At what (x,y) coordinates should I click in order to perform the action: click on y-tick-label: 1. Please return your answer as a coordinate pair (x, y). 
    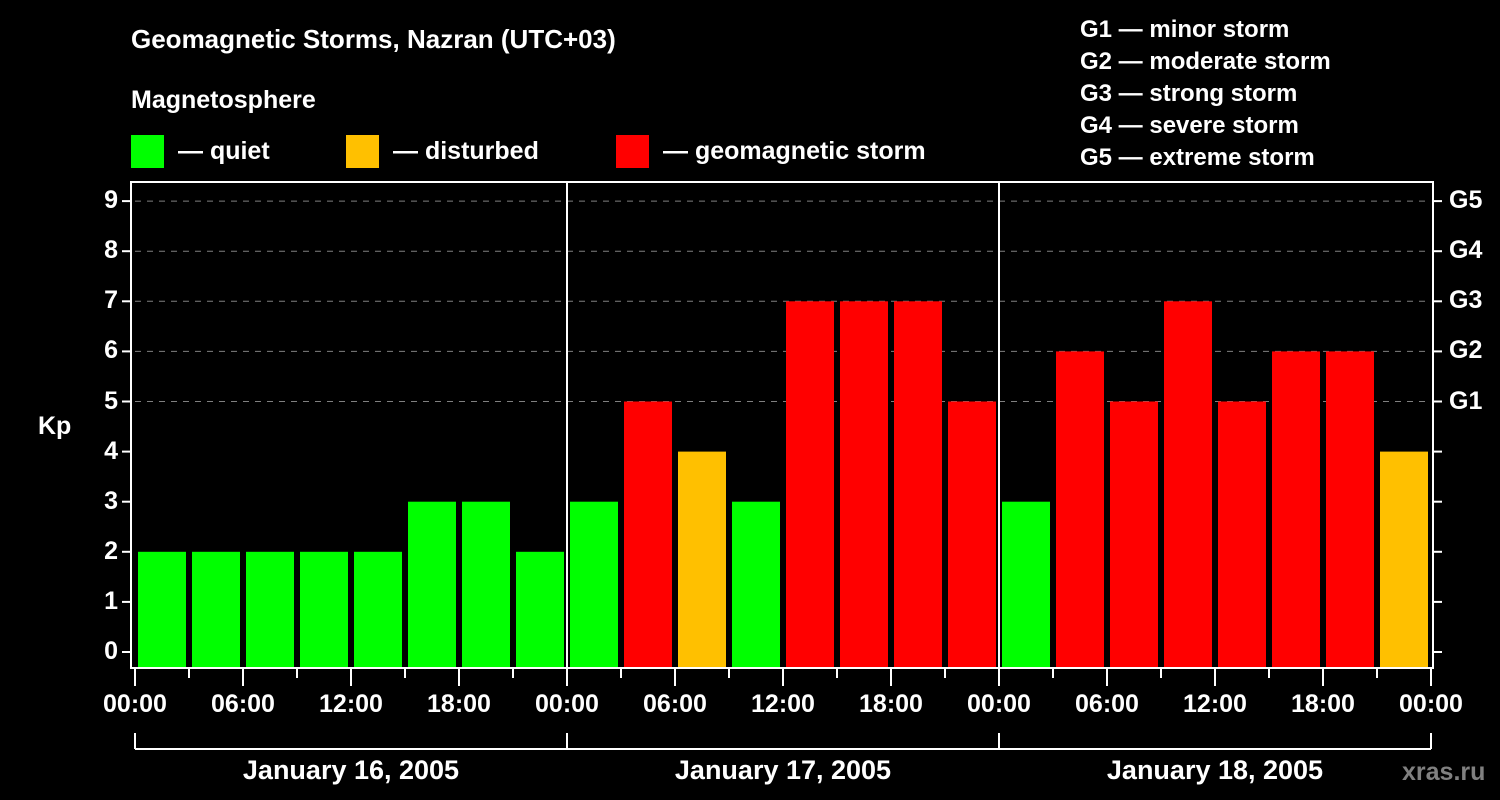
    Looking at the image, I should click on (111, 600).